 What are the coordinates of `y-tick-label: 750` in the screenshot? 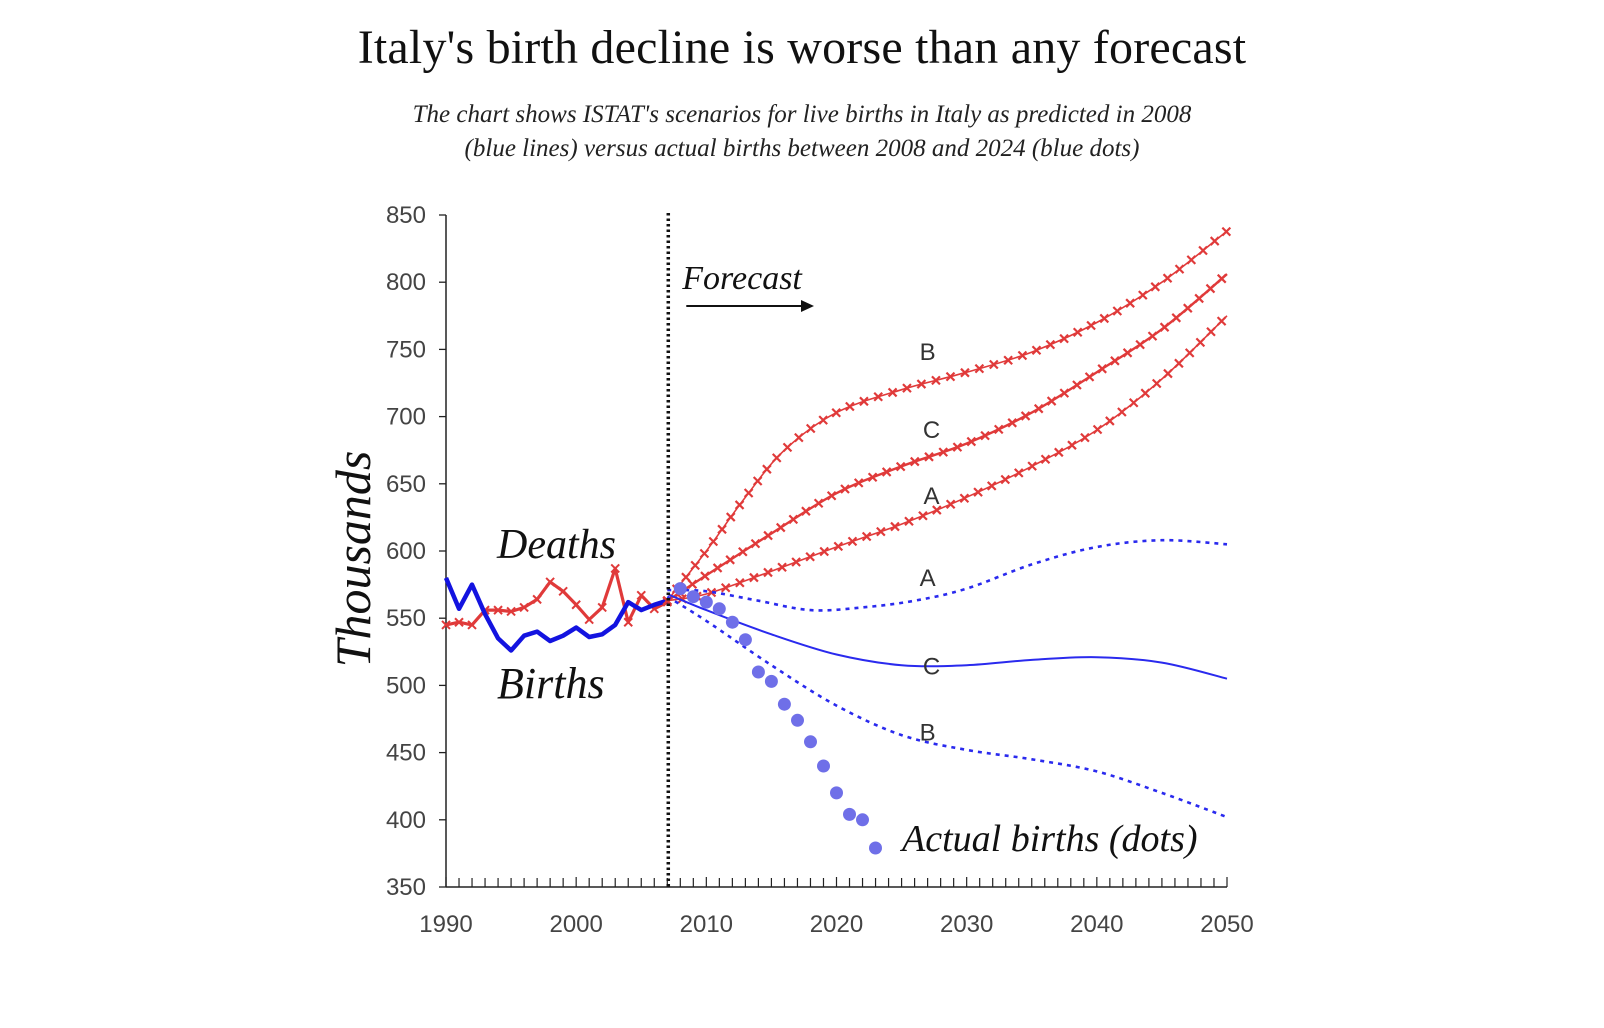 It's located at (406, 349).